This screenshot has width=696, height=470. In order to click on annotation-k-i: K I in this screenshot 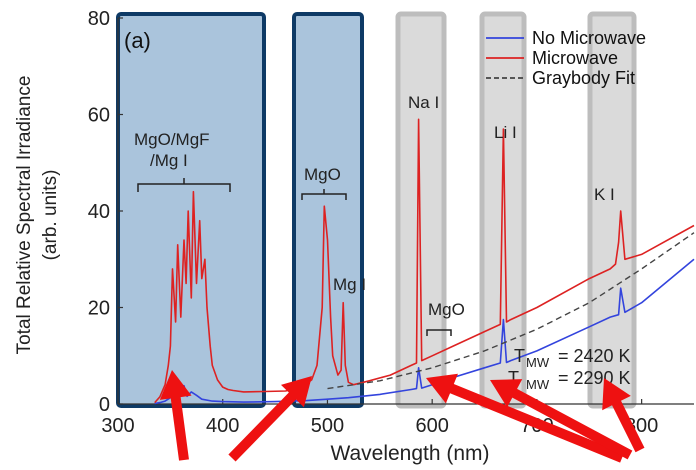, I will do `click(604, 194)`.